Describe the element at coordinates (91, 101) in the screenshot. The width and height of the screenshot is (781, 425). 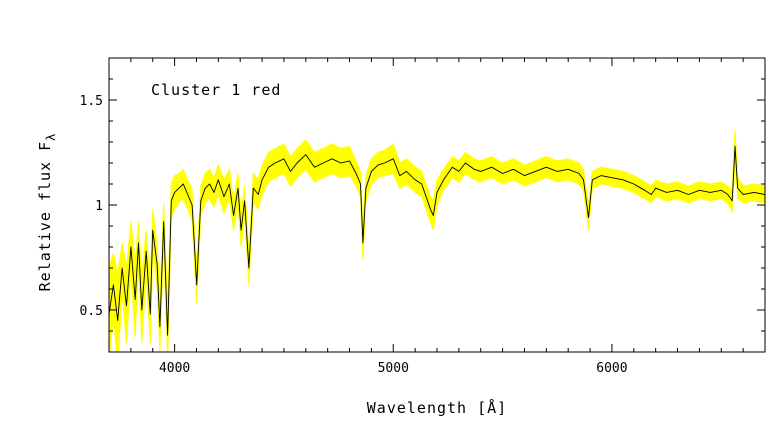
I see `y-tick-label: 1.5` at that location.